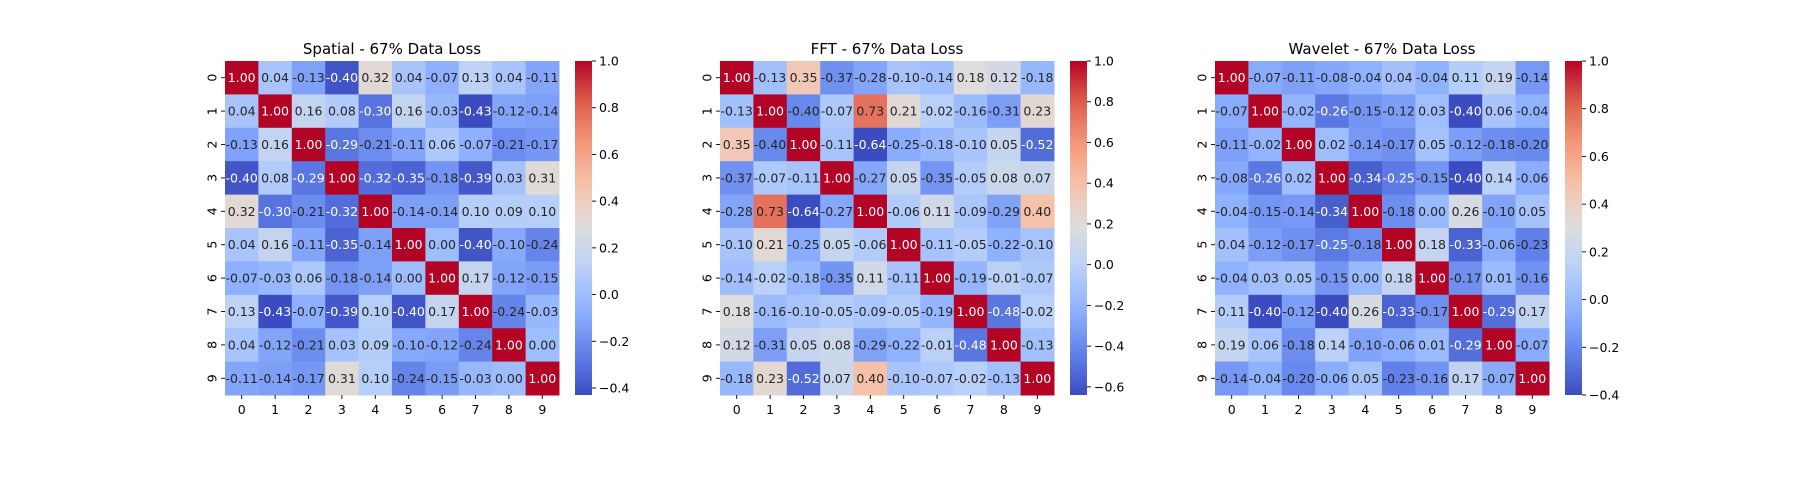 Image resolution: width=1800 pixels, height=500 pixels. I want to click on cell-value-label: -0.09, so click(970, 211).